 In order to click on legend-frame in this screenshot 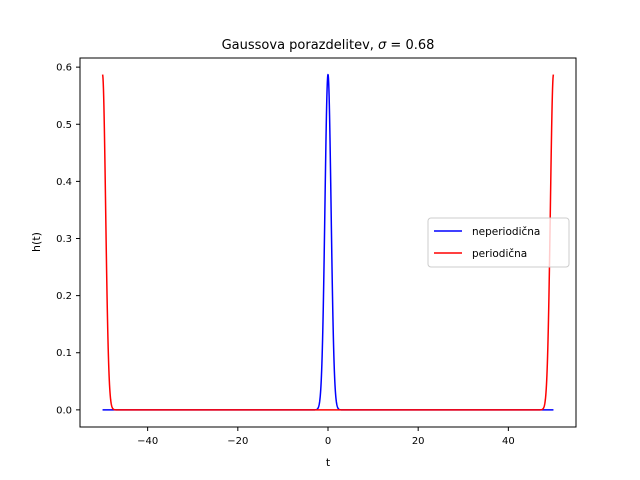, I will do `click(498, 242)`.